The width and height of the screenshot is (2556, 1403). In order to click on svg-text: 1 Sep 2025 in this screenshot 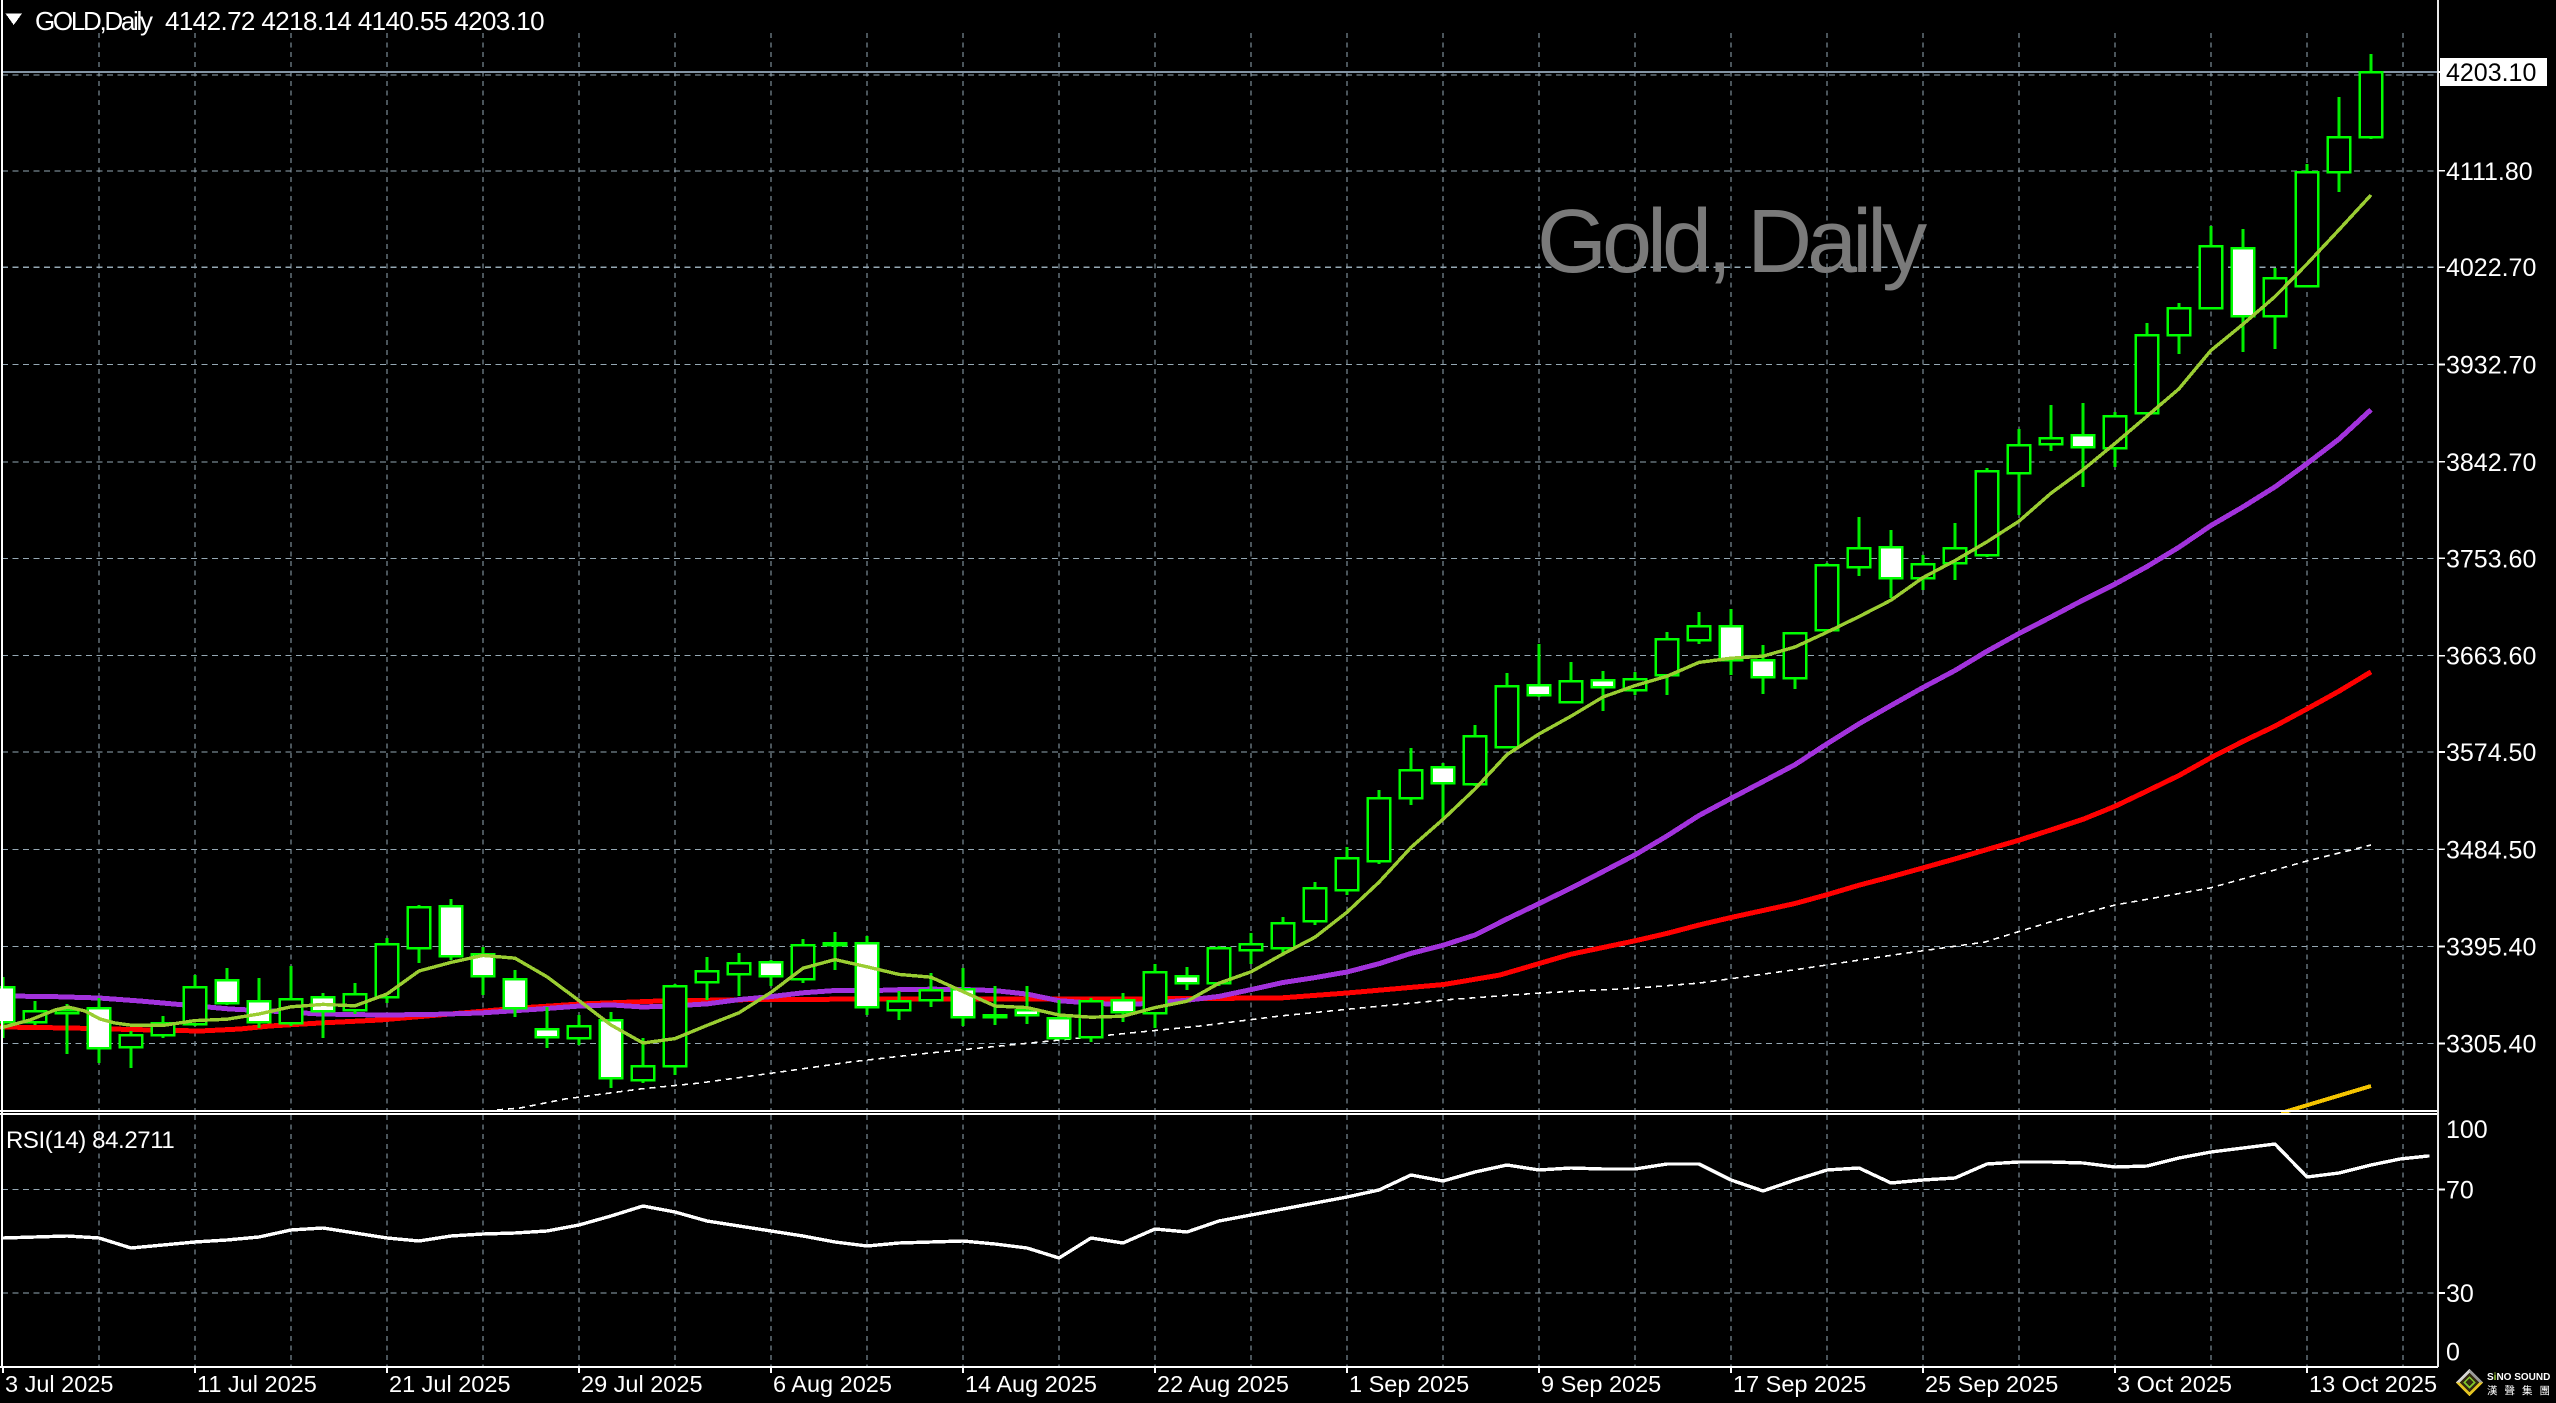, I will do `click(1409, 1384)`.